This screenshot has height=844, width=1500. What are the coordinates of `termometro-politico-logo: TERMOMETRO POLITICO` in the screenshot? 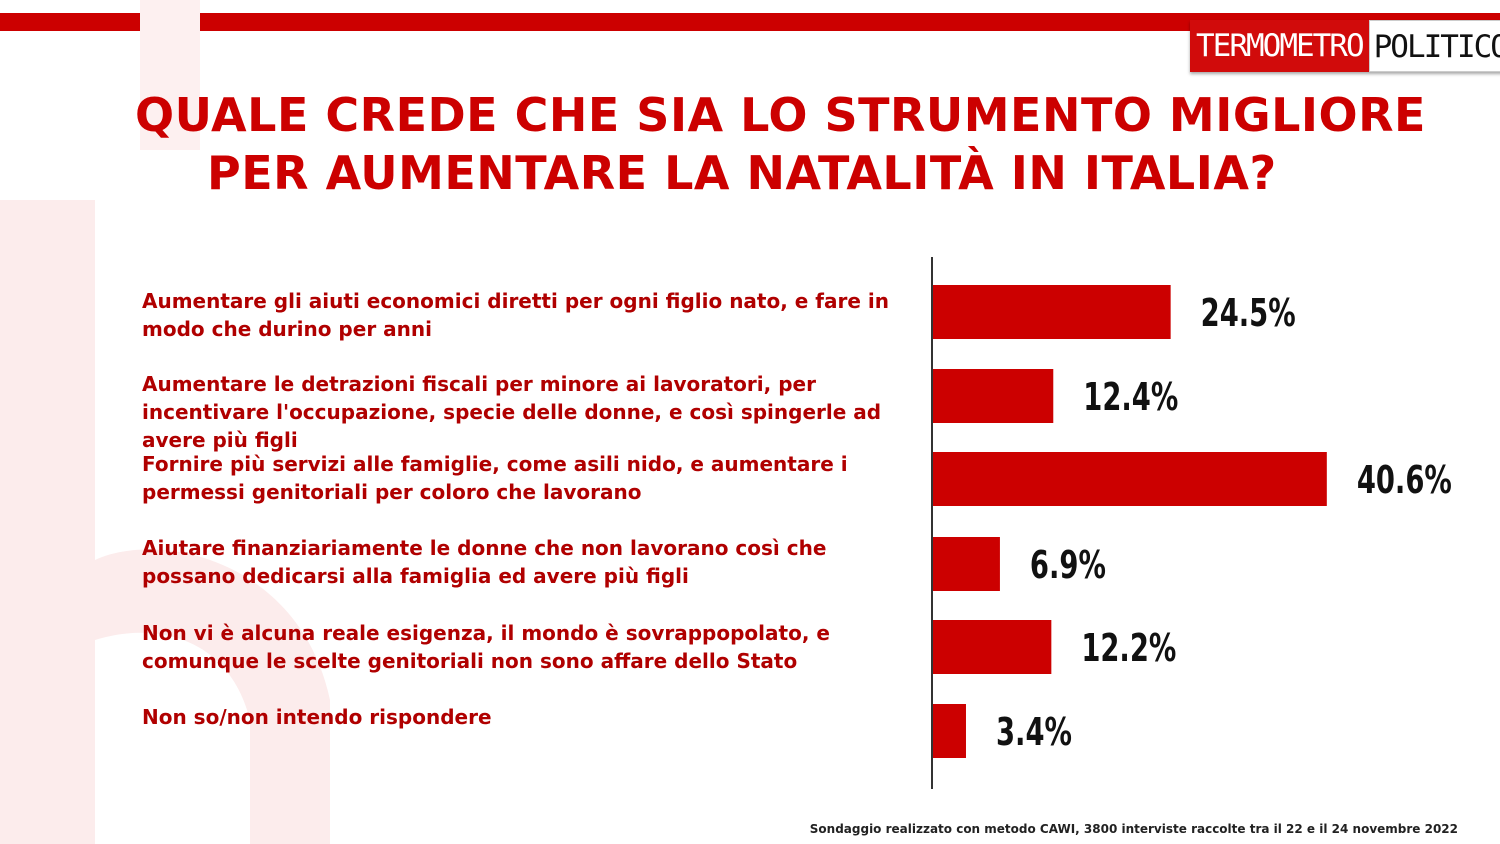 It's located at (1345, 46).